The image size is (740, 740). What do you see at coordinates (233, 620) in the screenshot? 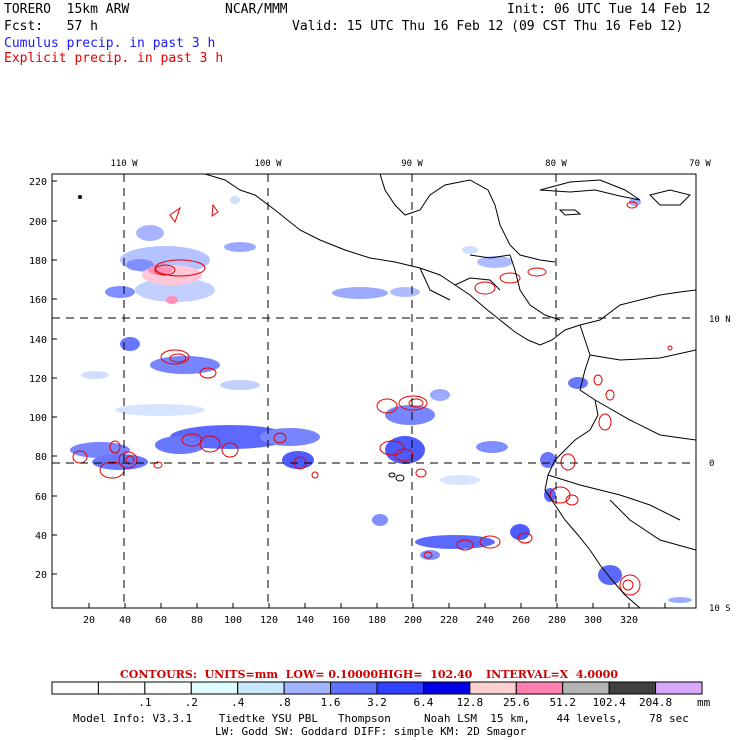
I see `x-tick-label: 100` at bounding box center [233, 620].